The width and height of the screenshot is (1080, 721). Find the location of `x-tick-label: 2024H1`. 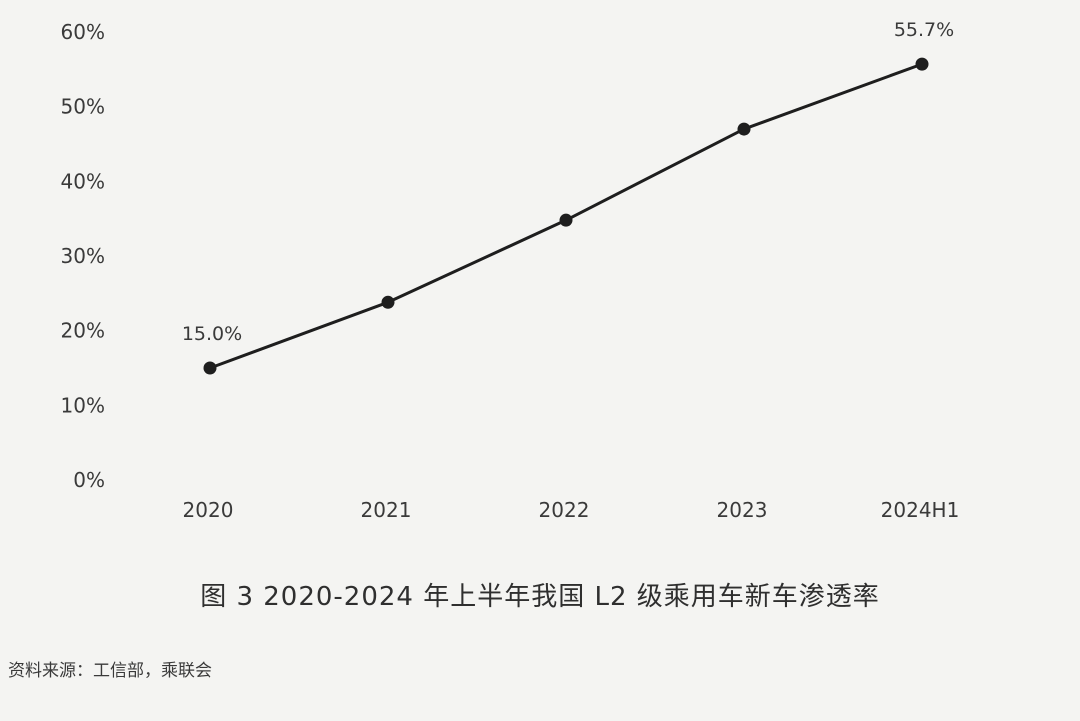

x-tick-label: 2024H1 is located at coordinates (920, 510).